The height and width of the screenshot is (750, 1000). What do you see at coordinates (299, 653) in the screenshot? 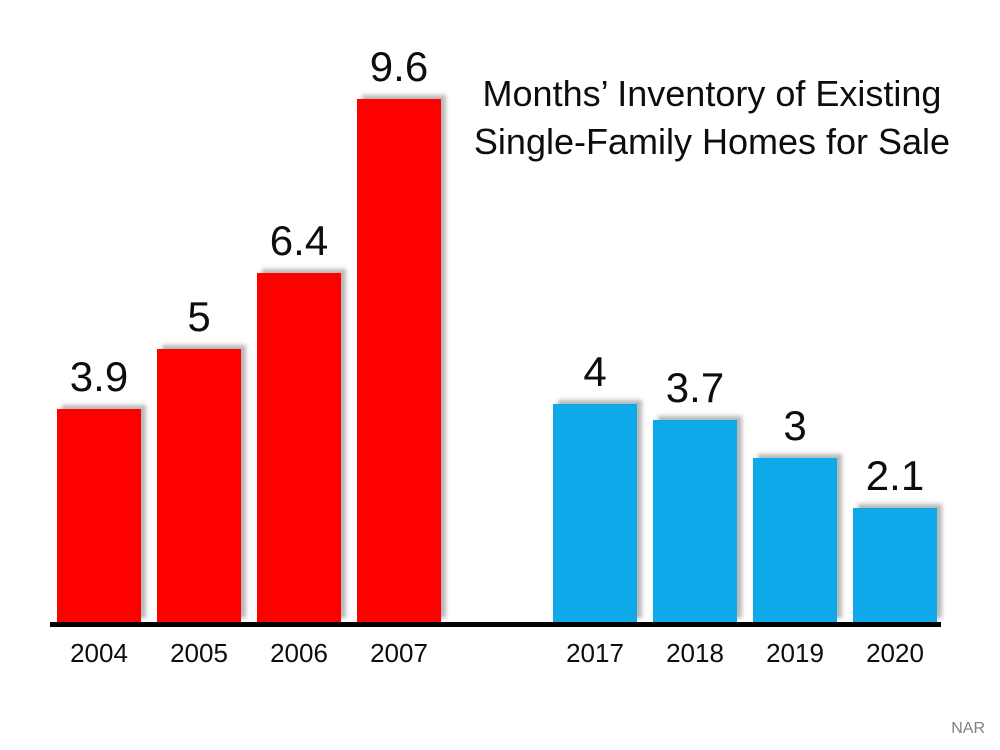
I see `year-label-2006: 2006` at bounding box center [299, 653].